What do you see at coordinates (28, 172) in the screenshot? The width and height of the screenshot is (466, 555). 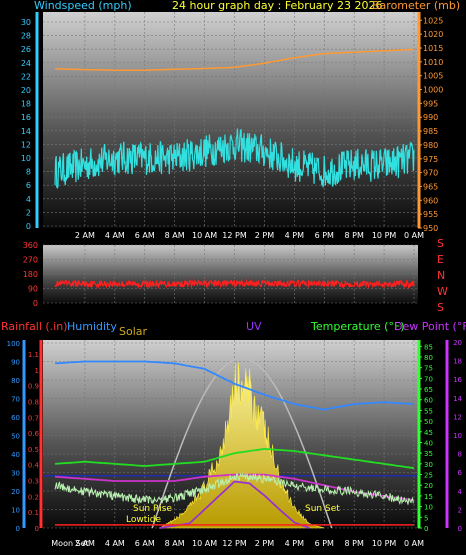 I see `windspeed-tick-label: 8` at bounding box center [28, 172].